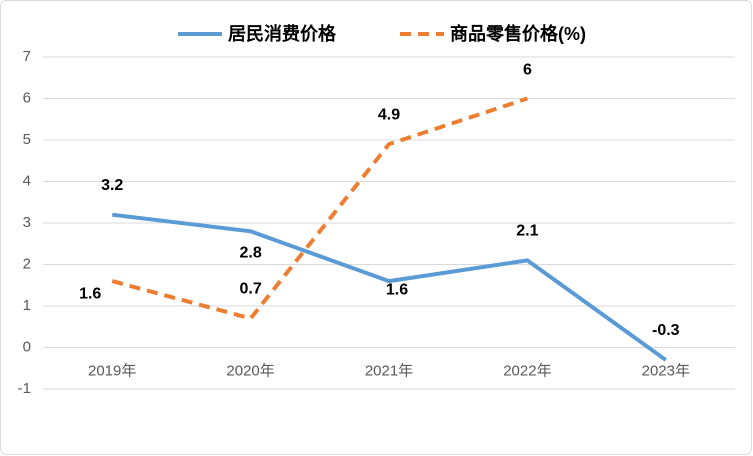 This screenshot has height=456, width=753. Describe the element at coordinates (250, 253) in the screenshot. I see `data-label: 2.8` at that location.